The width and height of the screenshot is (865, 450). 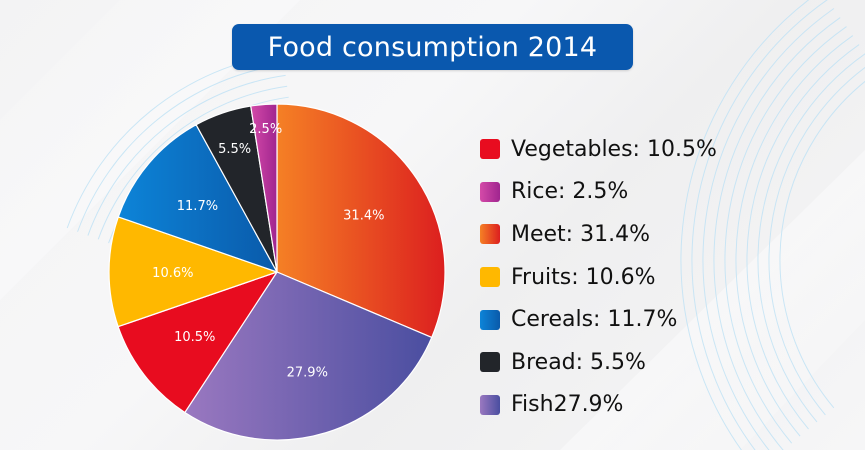 What do you see at coordinates (490, 362) in the screenshot?
I see `legend-swatch-bread` at bounding box center [490, 362].